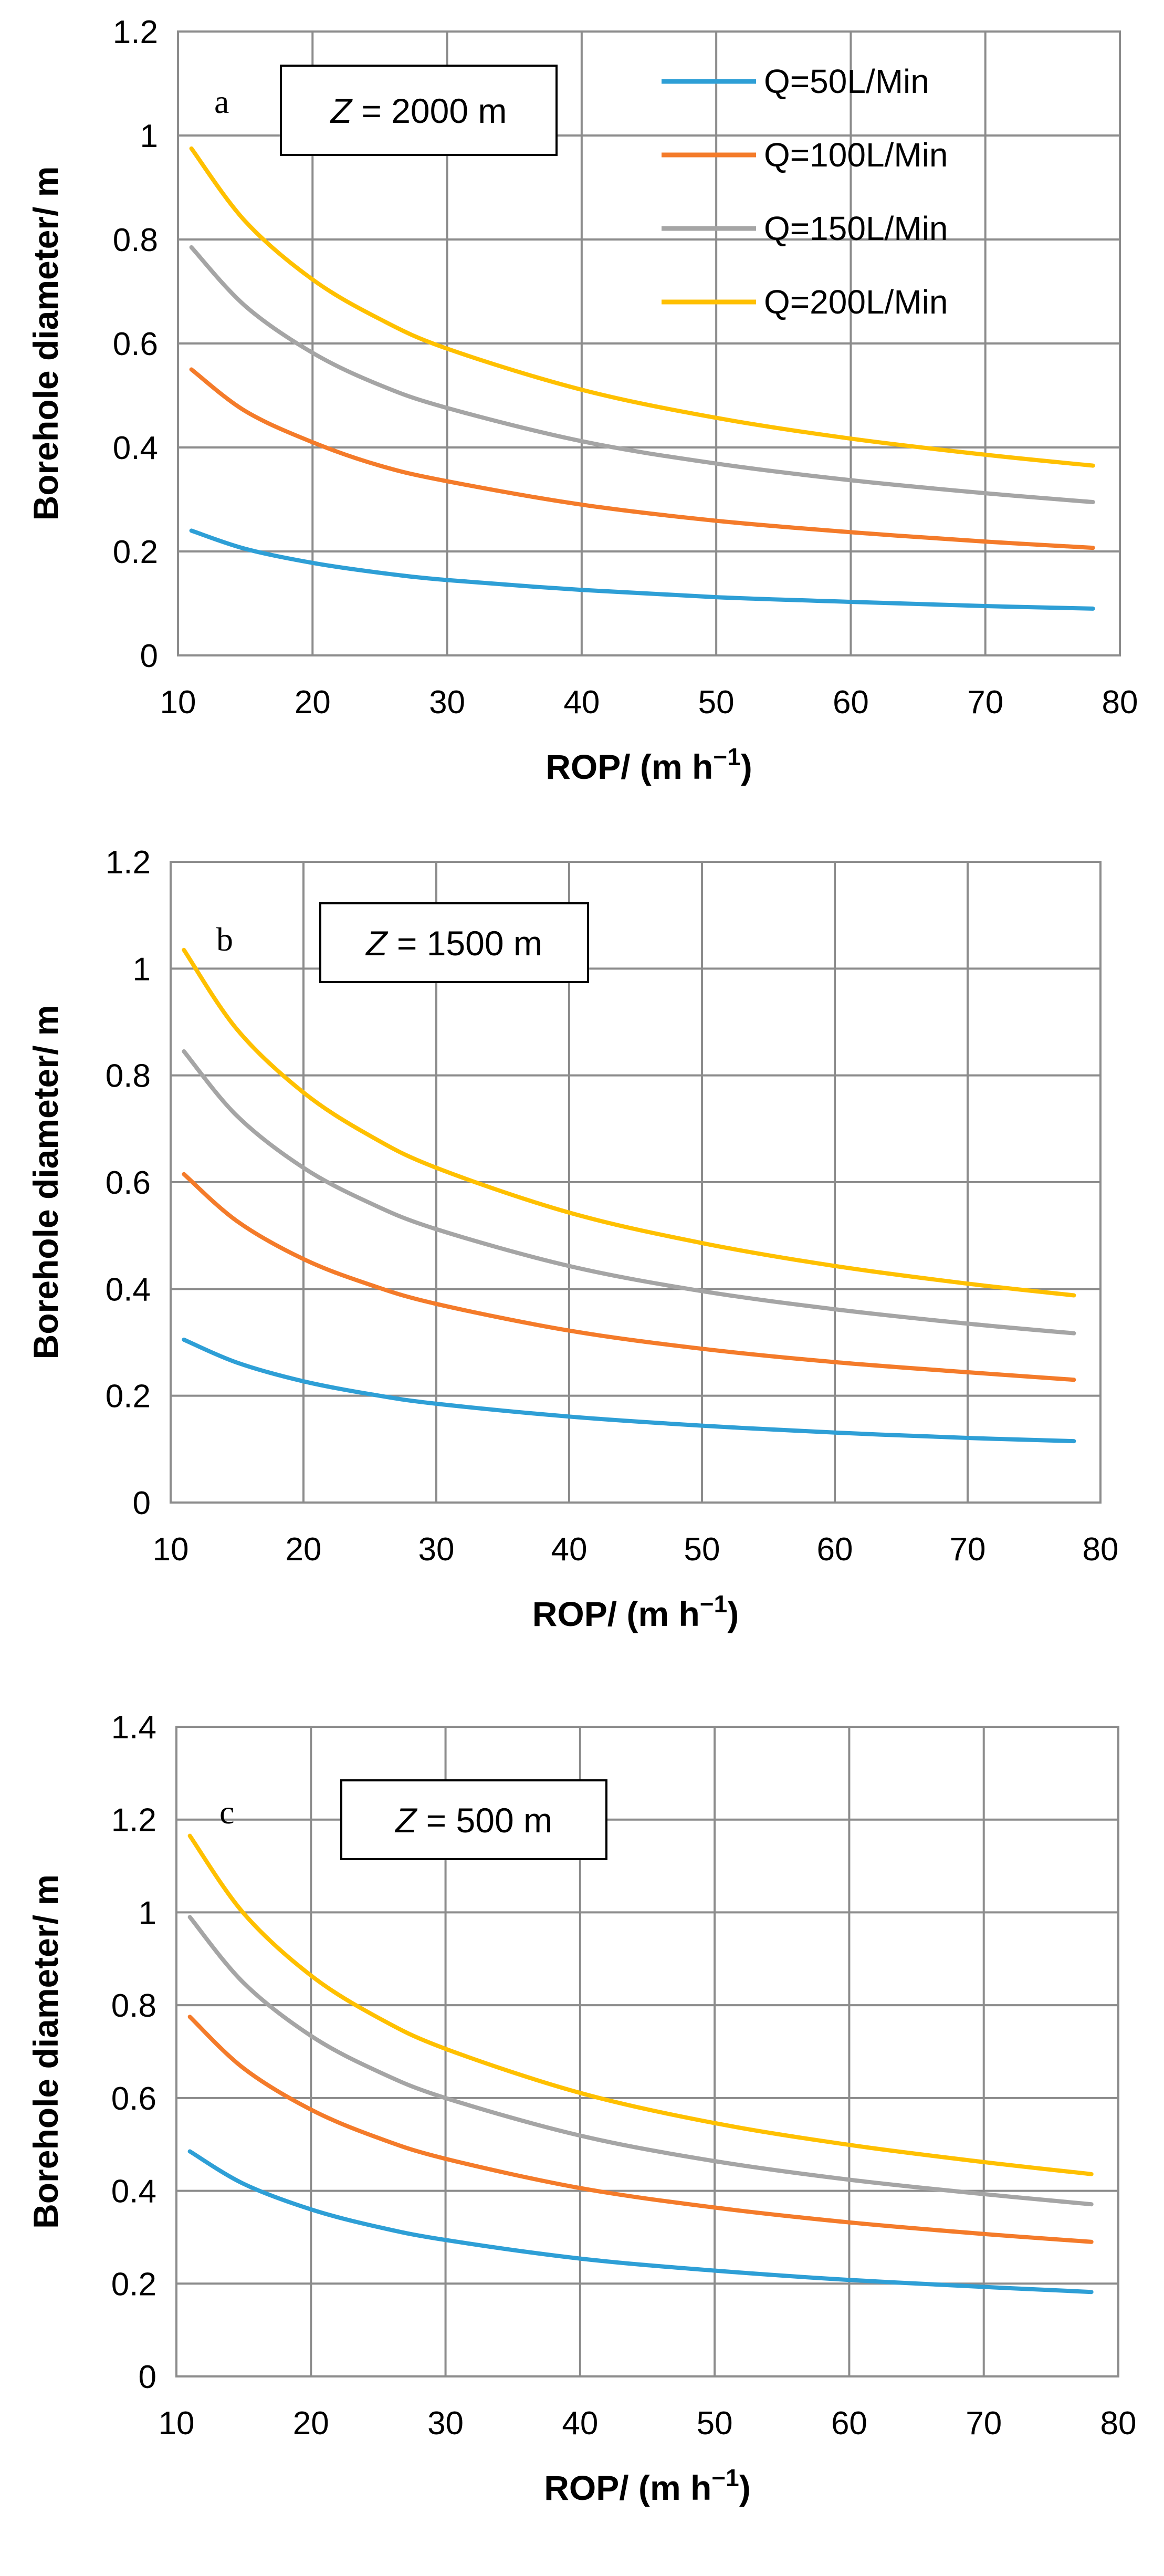 The height and width of the screenshot is (2576, 1164). What do you see at coordinates (805, 191) in the screenshot?
I see `legend: Q=50L/Min Q=100L/Min Q=150L/Min Q=200L/Min` at bounding box center [805, 191].